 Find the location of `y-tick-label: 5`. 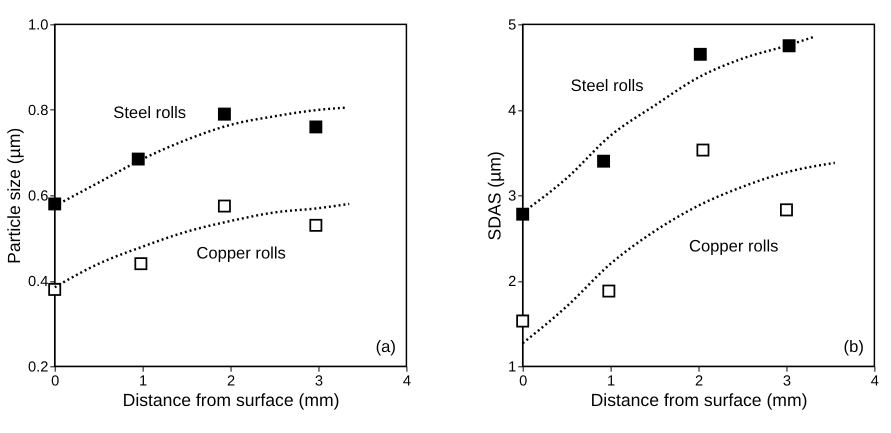

y-tick-label: 5 is located at coordinates (512, 26).